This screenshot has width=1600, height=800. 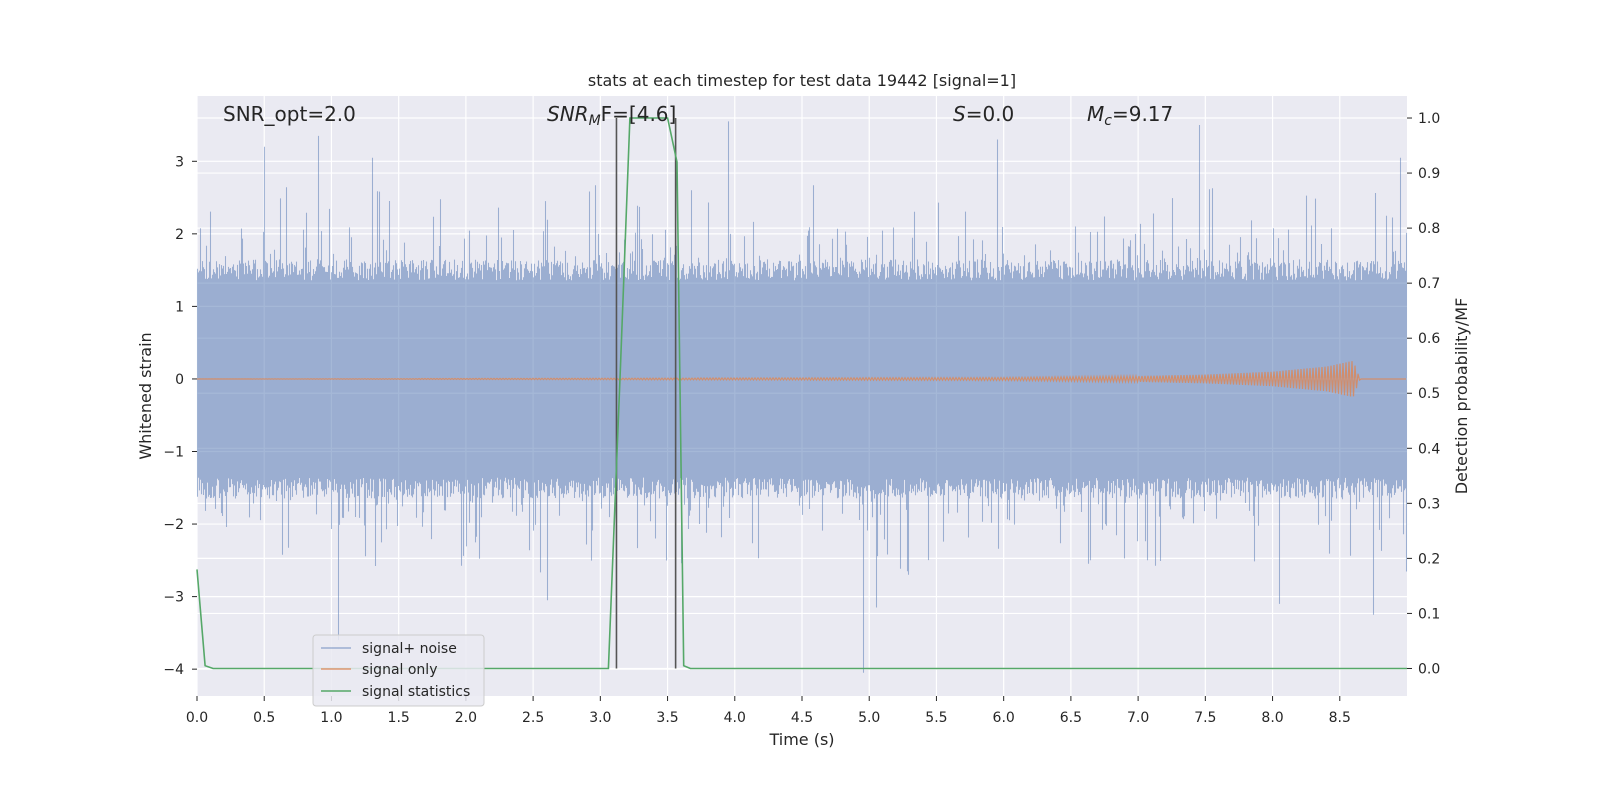 What do you see at coordinates (1429, 174) in the screenshot?
I see `y-tick-label-right: 0.9` at bounding box center [1429, 174].